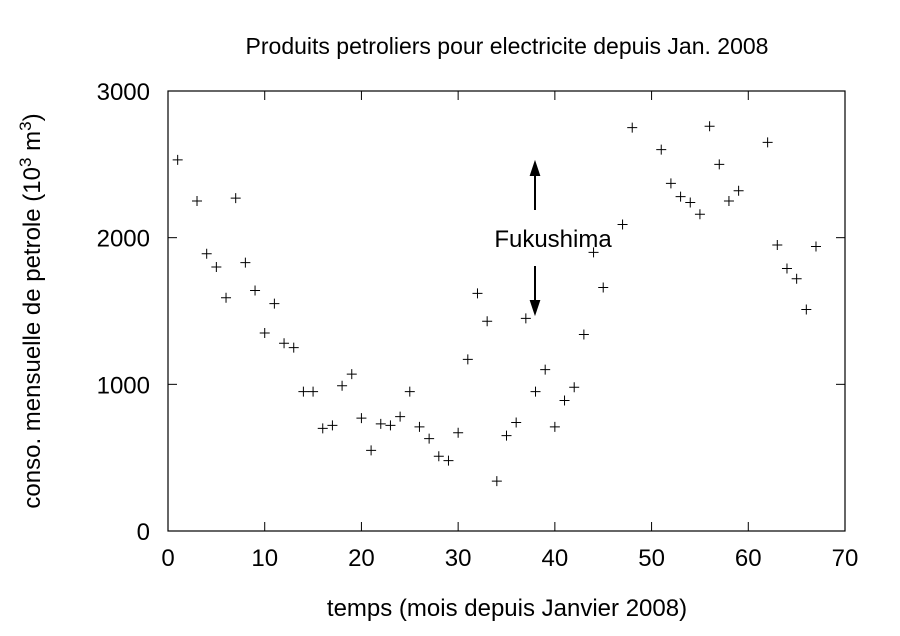 This screenshot has height=636, width=900. What do you see at coordinates (143, 532) in the screenshot?
I see `y-tick-label: 0` at bounding box center [143, 532].